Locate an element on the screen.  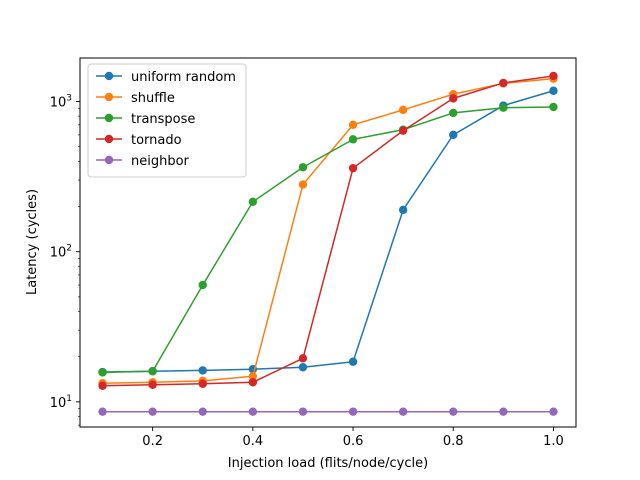
x-tick-label: 0.2 is located at coordinates (152, 441).